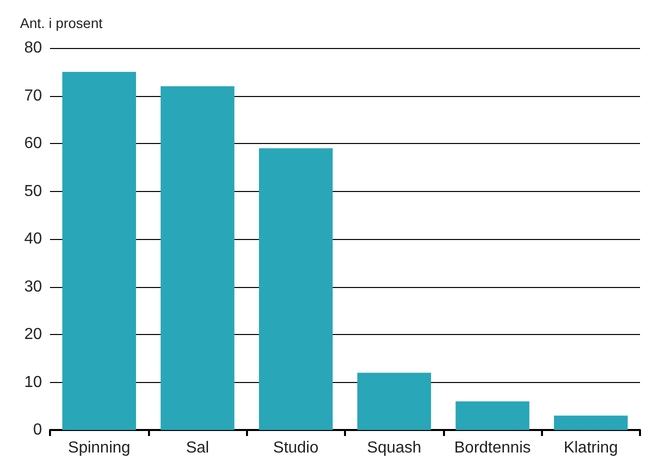  I want to click on y-tick-label: 0, so click(37, 430).